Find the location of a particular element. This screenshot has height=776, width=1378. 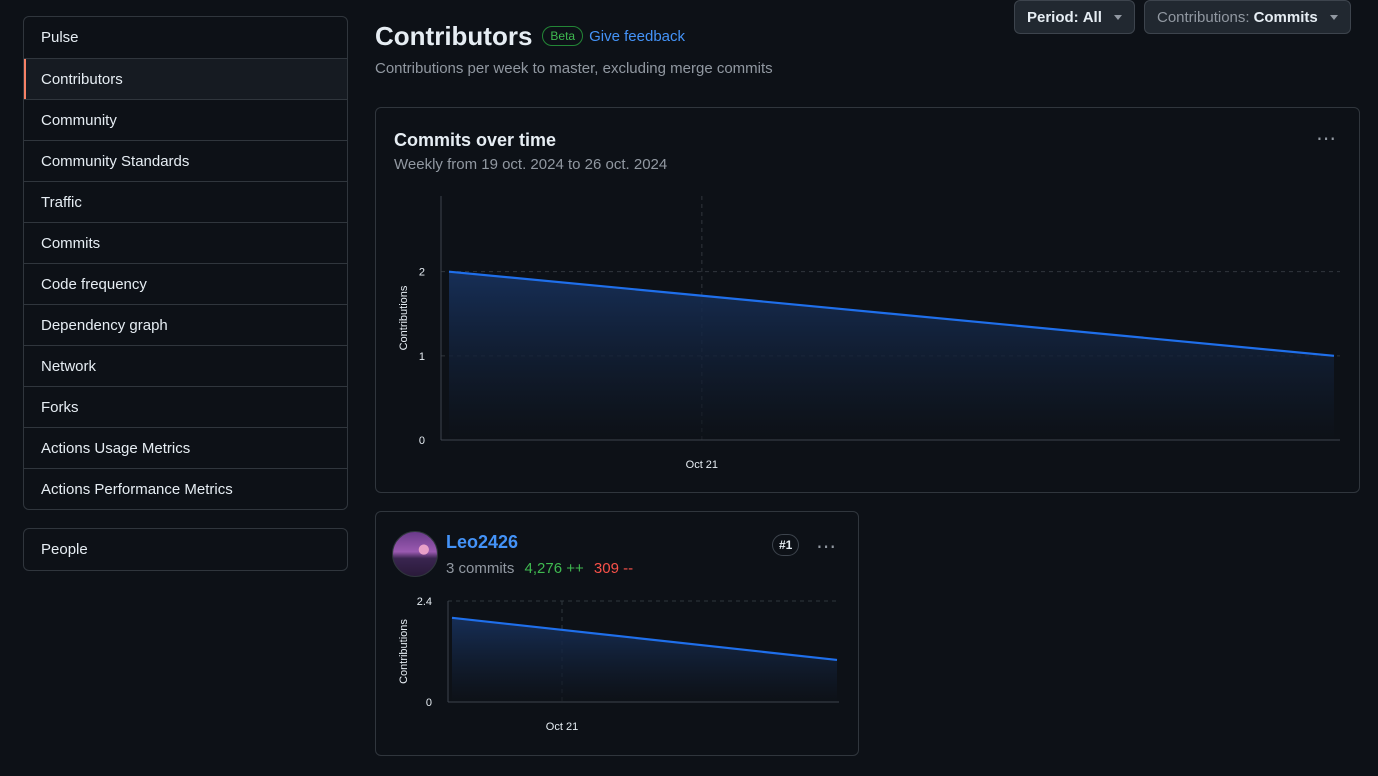

title-row: Contributors Beta Give feedback is located at coordinates (867, 36).